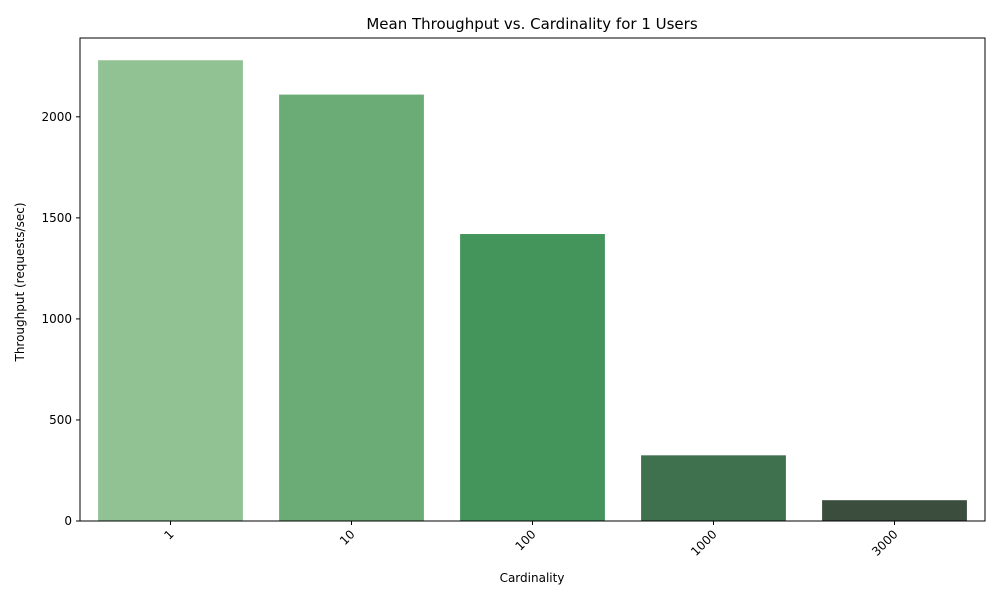 The image size is (1000, 600). Describe the element at coordinates (347, 537) in the screenshot. I see `x-tick-label: 10` at that location.